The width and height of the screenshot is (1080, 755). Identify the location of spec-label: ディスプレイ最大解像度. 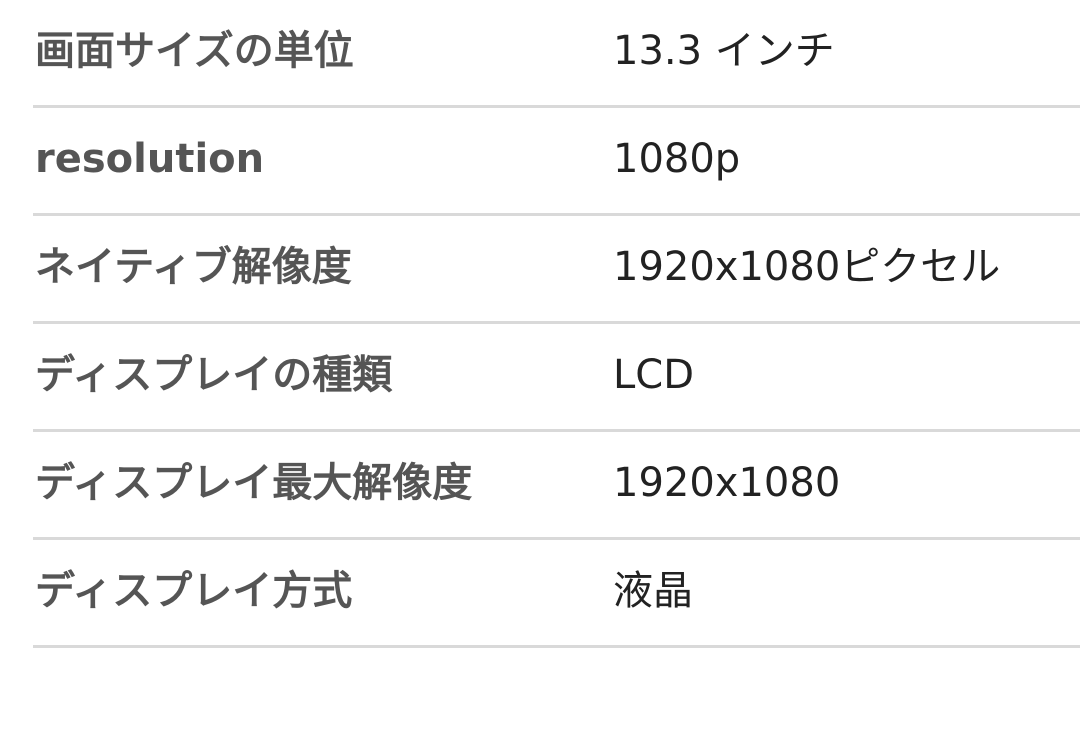
(254, 483).